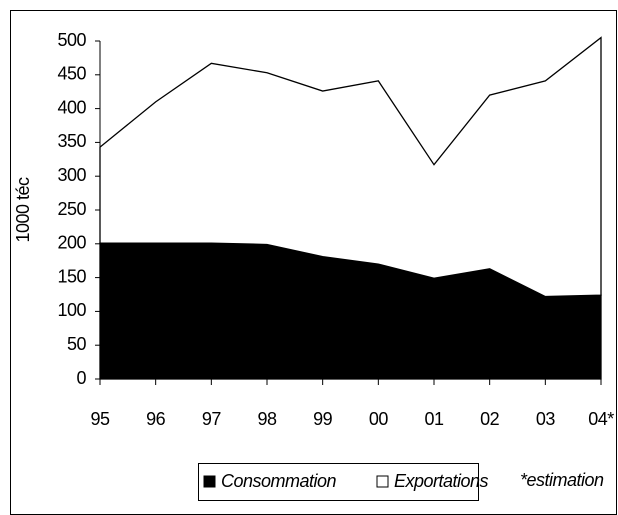 The width and height of the screenshot is (618, 515). Describe the element at coordinates (71, 107) in the screenshot. I see `y-tick-label: 400` at that location.